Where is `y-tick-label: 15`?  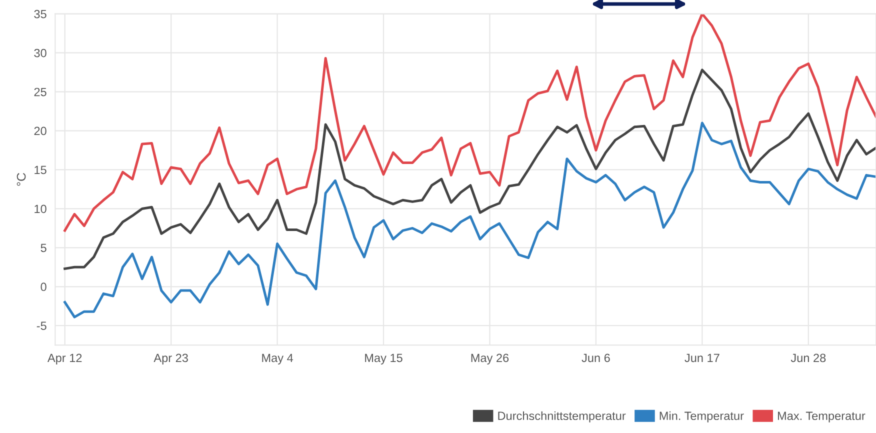 y-tick-label: 15 is located at coordinates (40, 170).